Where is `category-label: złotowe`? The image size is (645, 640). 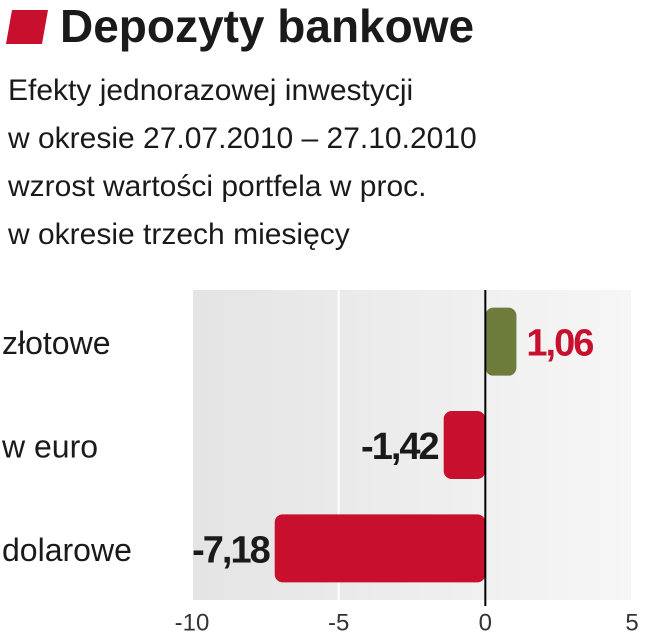
category-label: złotowe is located at coordinates (56, 343).